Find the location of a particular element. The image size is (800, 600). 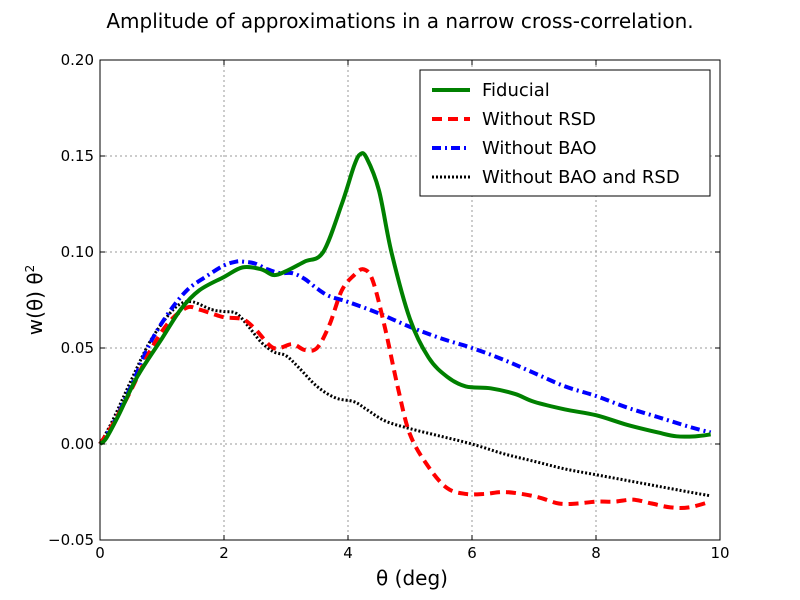

y-axis-label-superscript: 2 is located at coordinates (30, 269).